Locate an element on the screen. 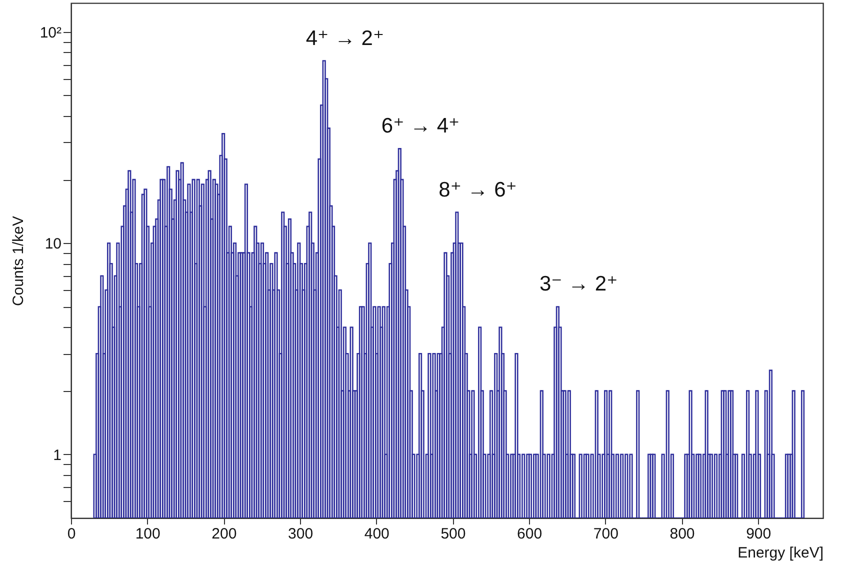  y-tick-label: 10 is located at coordinates (53, 244).